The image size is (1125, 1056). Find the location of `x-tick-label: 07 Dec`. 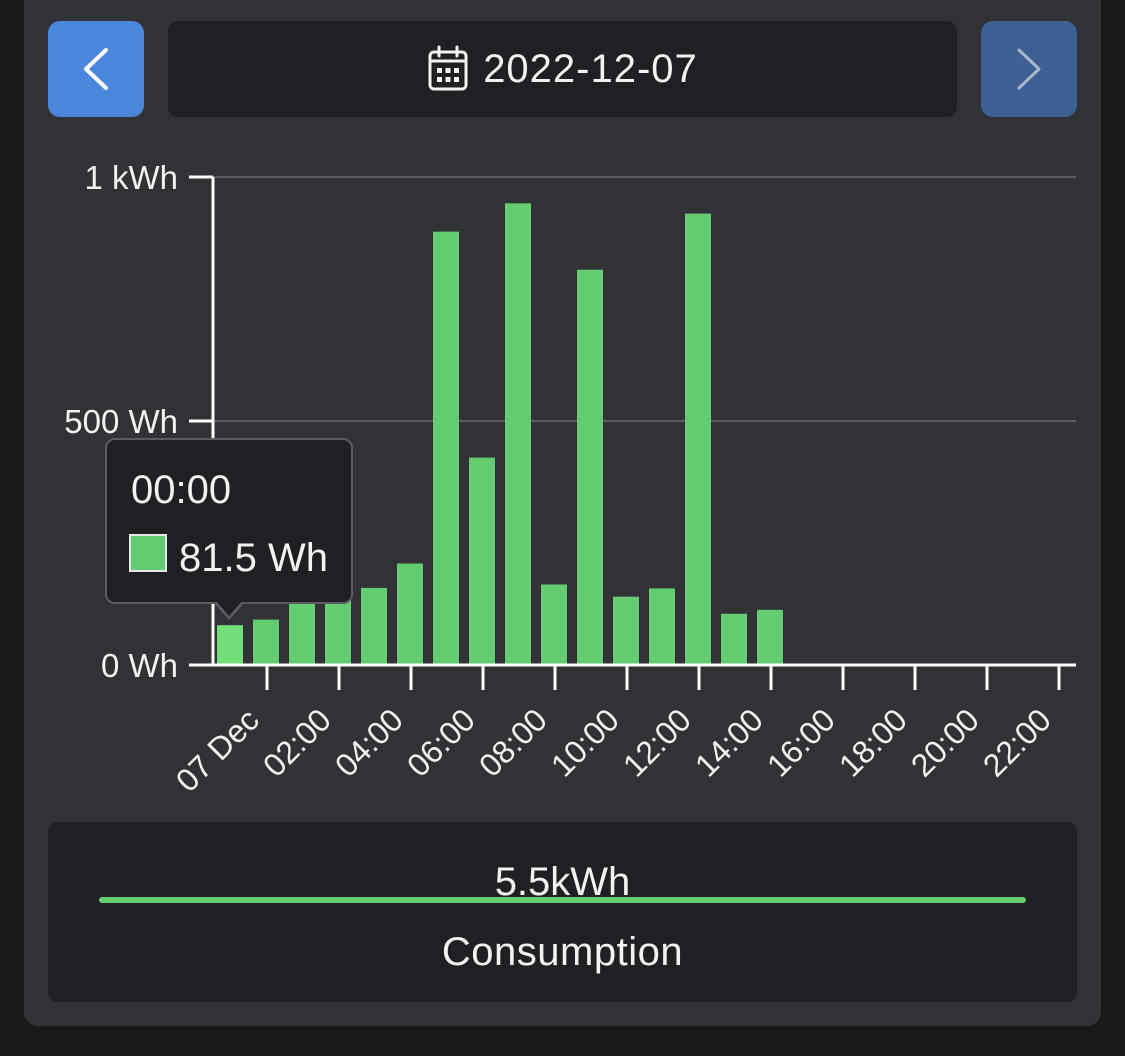

x-tick-label: 07 Dec is located at coordinates (217, 749).